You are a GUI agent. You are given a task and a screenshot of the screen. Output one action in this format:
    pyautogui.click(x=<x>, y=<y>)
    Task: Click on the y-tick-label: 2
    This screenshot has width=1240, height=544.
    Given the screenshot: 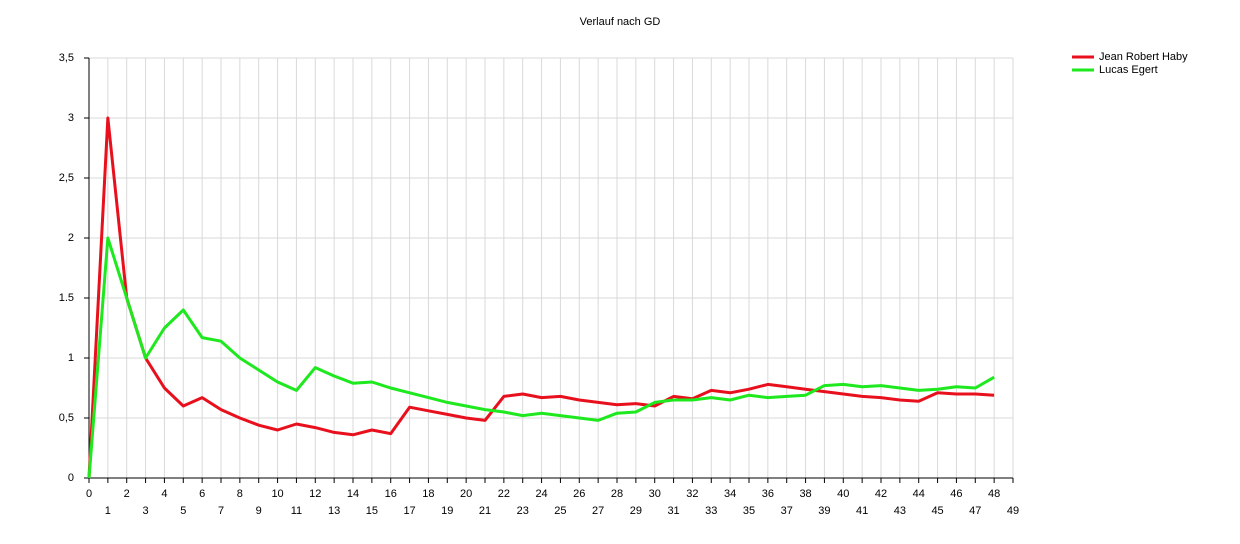 What is the action you would take?
    pyautogui.click(x=71, y=238)
    